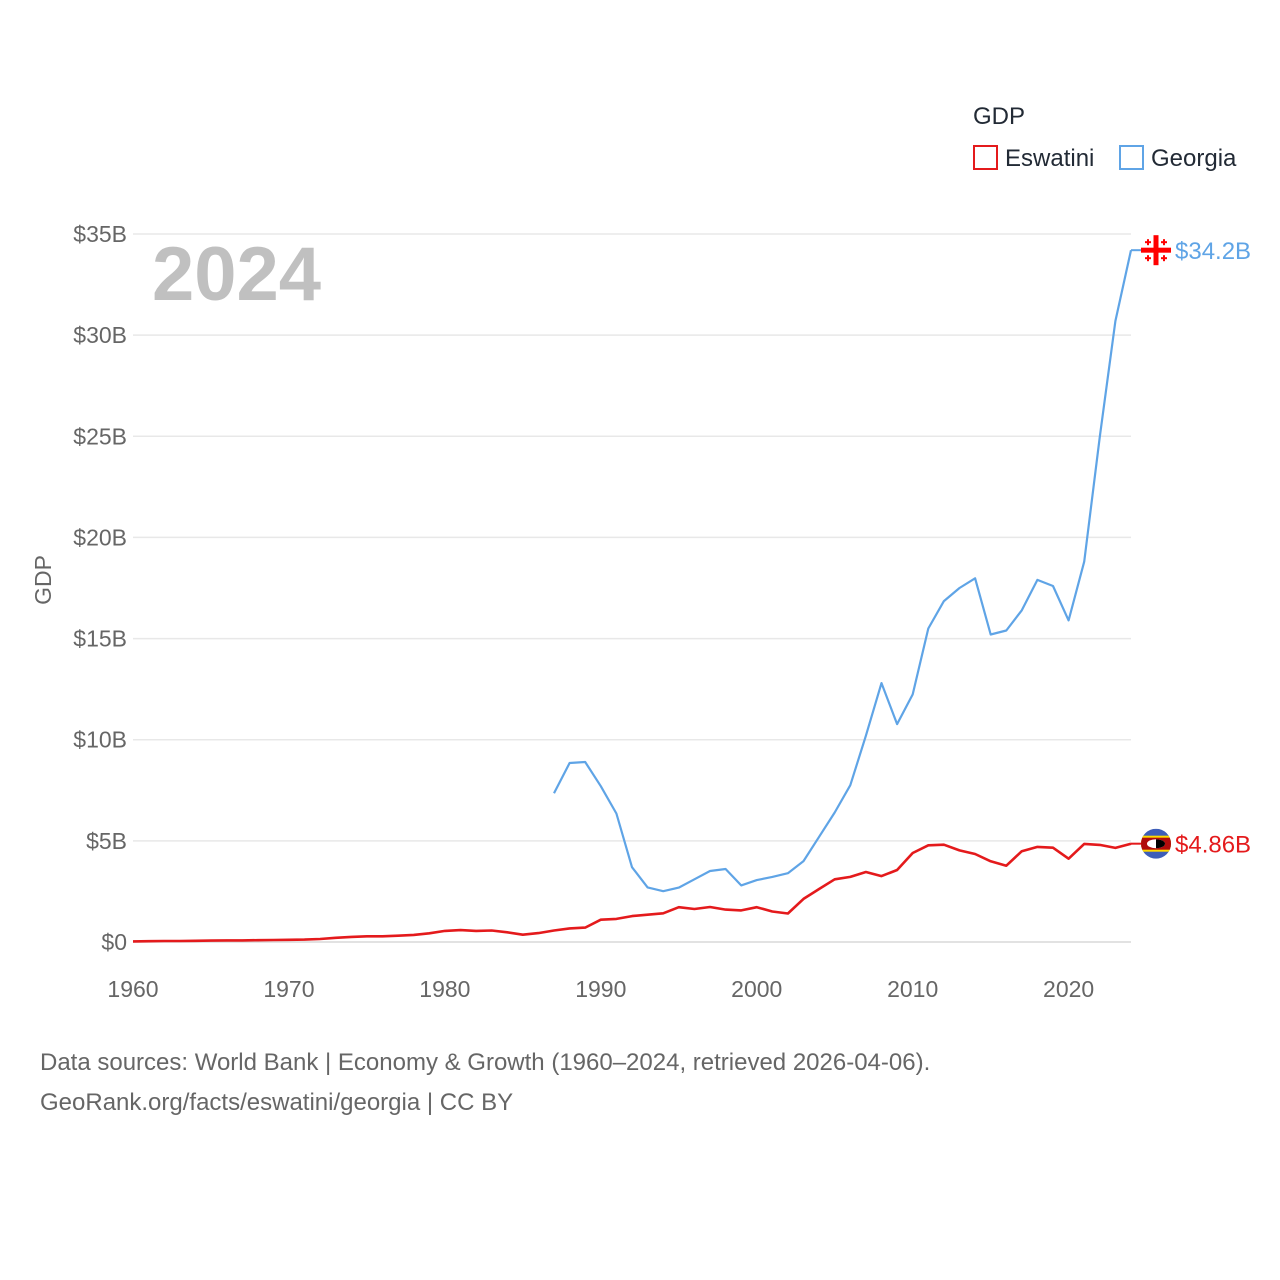 This screenshot has width=1280, height=1280. What do you see at coordinates (1213, 251) in the screenshot?
I see `end-label-georgia: $34.2B` at bounding box center [1213, 251].